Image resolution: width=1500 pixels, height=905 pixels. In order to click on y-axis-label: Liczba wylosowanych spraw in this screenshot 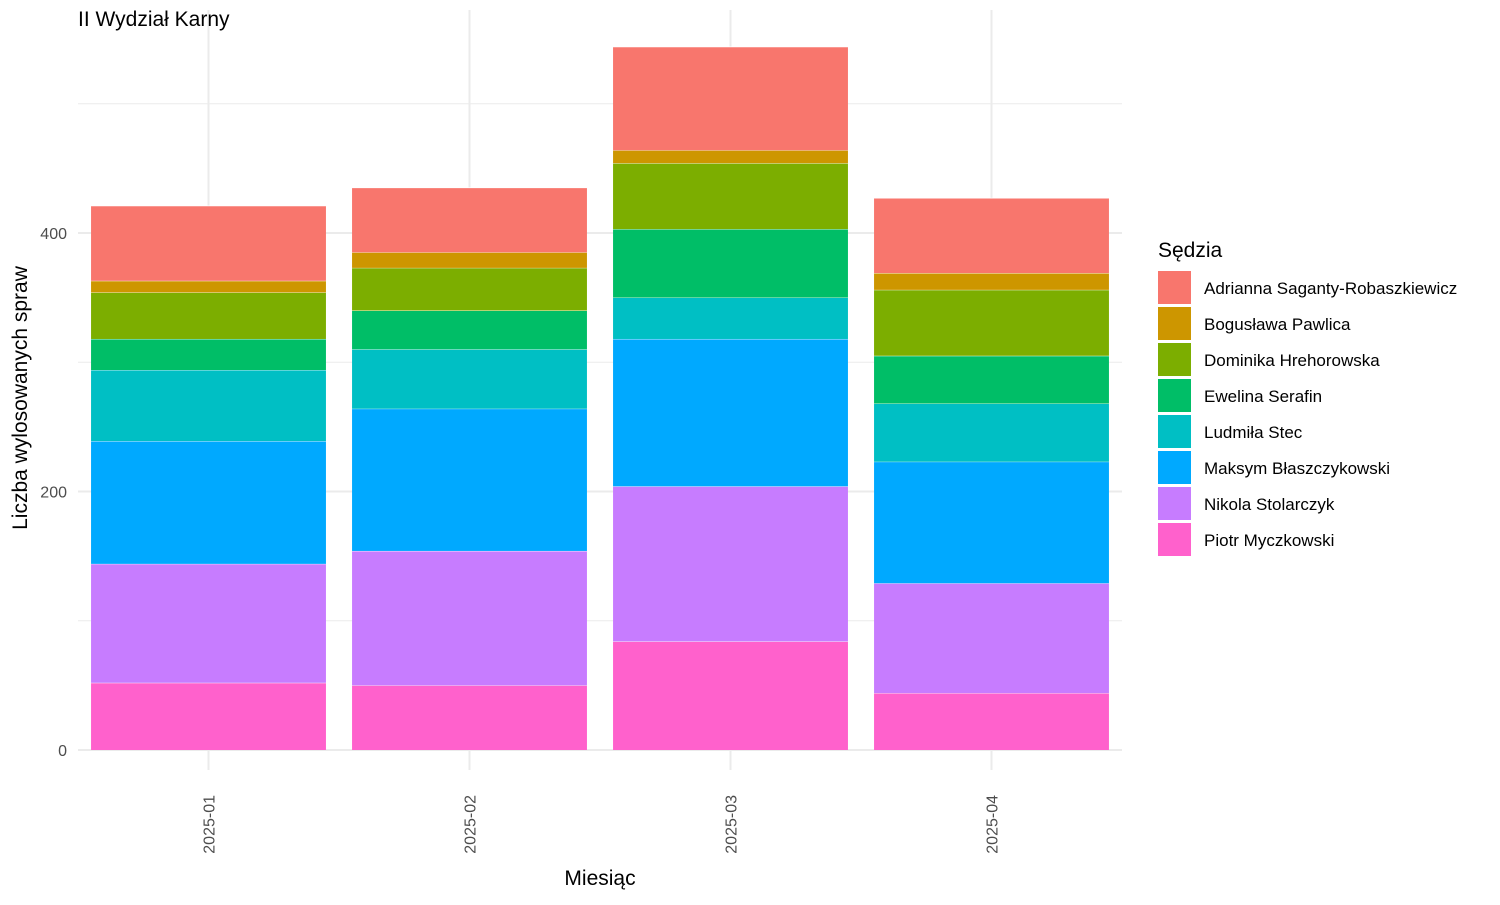, I will do `click(20, 397)`.